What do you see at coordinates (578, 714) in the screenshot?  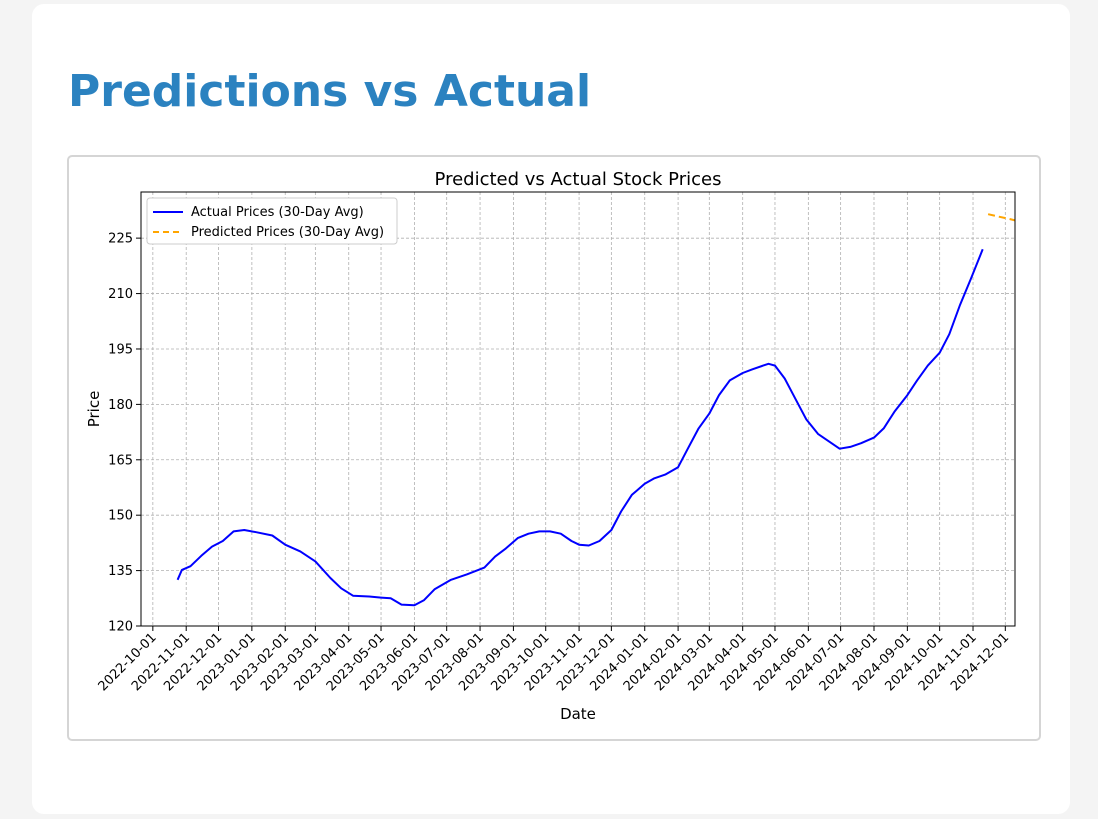 I see `x-axis-label: Date` at bounding box center [578, 714].